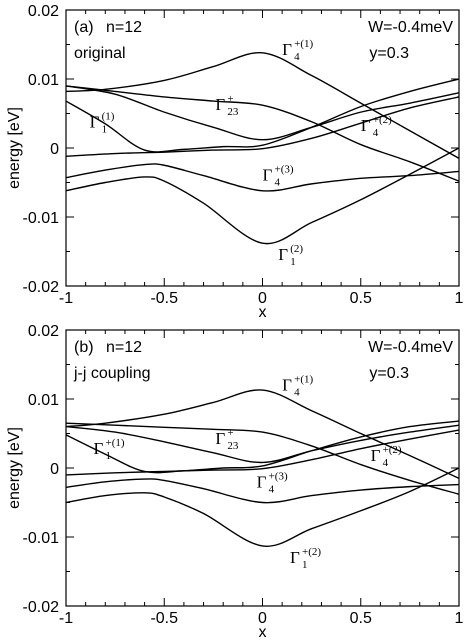 The width and height of the screenshot is (464, 644). I want to click on symmetry-label: Γ (2)1, so click(290, 255).